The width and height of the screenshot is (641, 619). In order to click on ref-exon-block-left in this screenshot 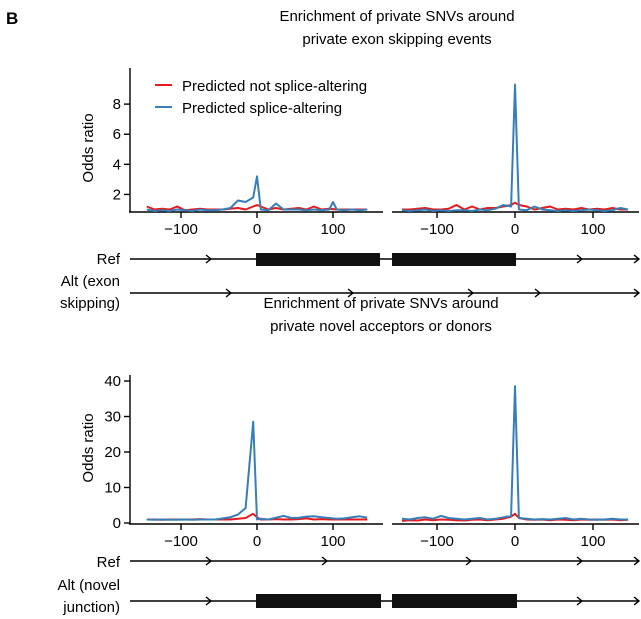, I will do `click(318, 259)`.